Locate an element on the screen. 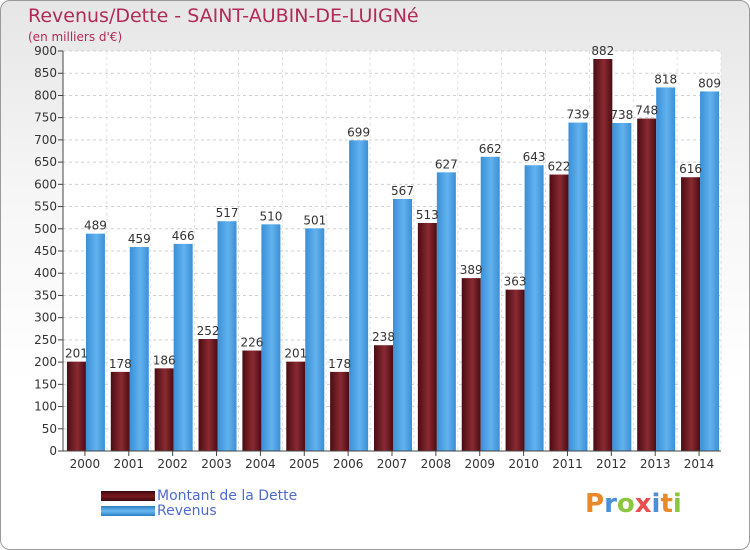 The image size is (750, 550). data-label-revenue: 501 is located at coordinates (314, 220).